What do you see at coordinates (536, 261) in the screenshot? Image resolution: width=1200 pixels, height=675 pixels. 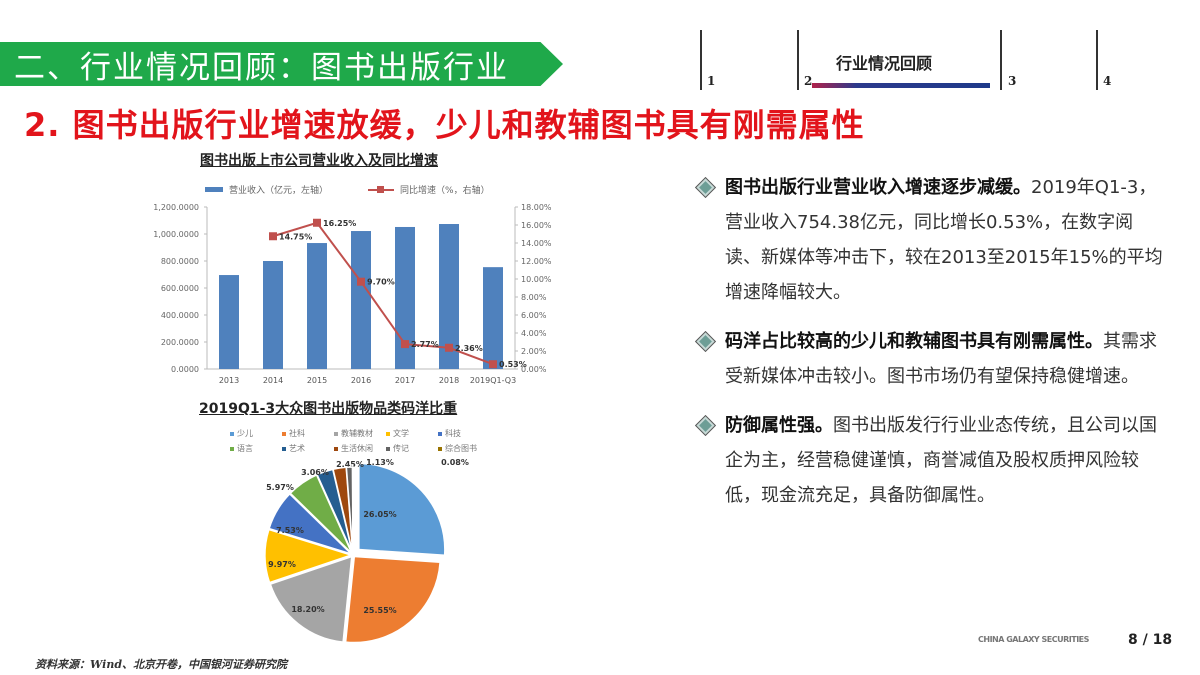 I see `svg-text: 12.00%` at bounding box center [536, 261].